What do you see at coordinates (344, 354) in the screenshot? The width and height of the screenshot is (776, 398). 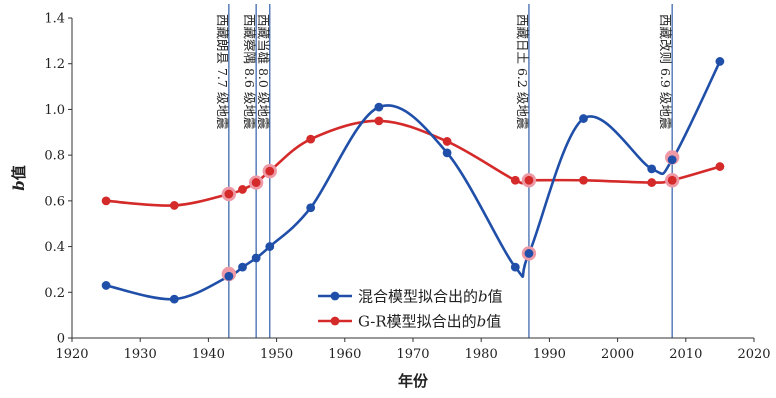 I see `x-tick-label: 1960` at bounding box center [344, 354].